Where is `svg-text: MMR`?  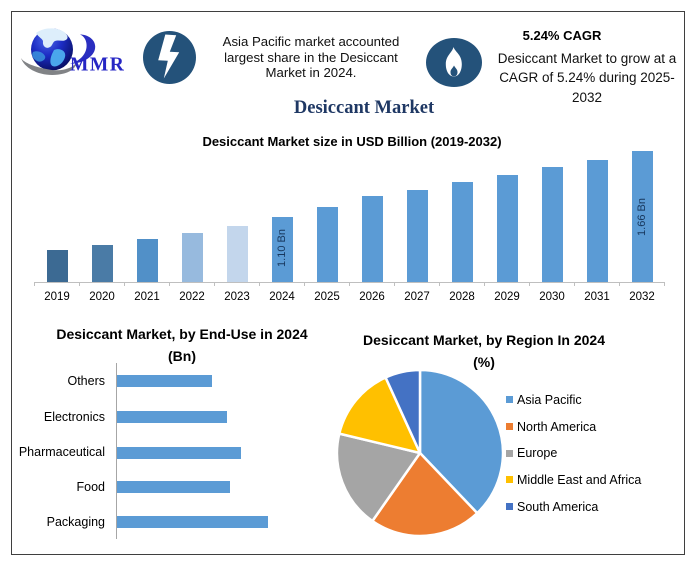 svg-text: MMR is located at coordinates (97, 65).